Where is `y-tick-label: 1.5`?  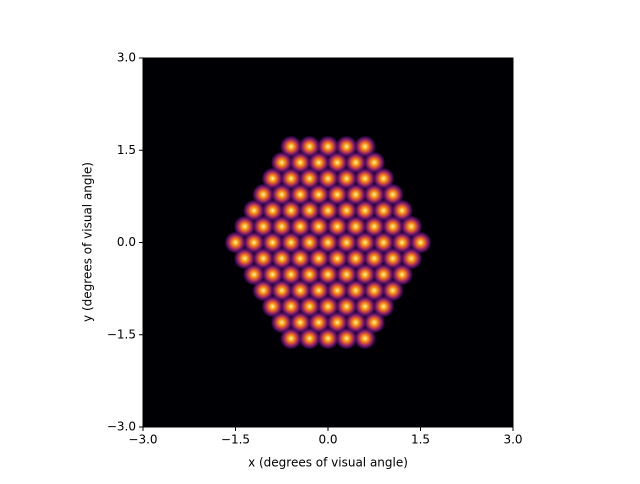
y-tick-label: 1.5 is located at coordinates (126, 150).